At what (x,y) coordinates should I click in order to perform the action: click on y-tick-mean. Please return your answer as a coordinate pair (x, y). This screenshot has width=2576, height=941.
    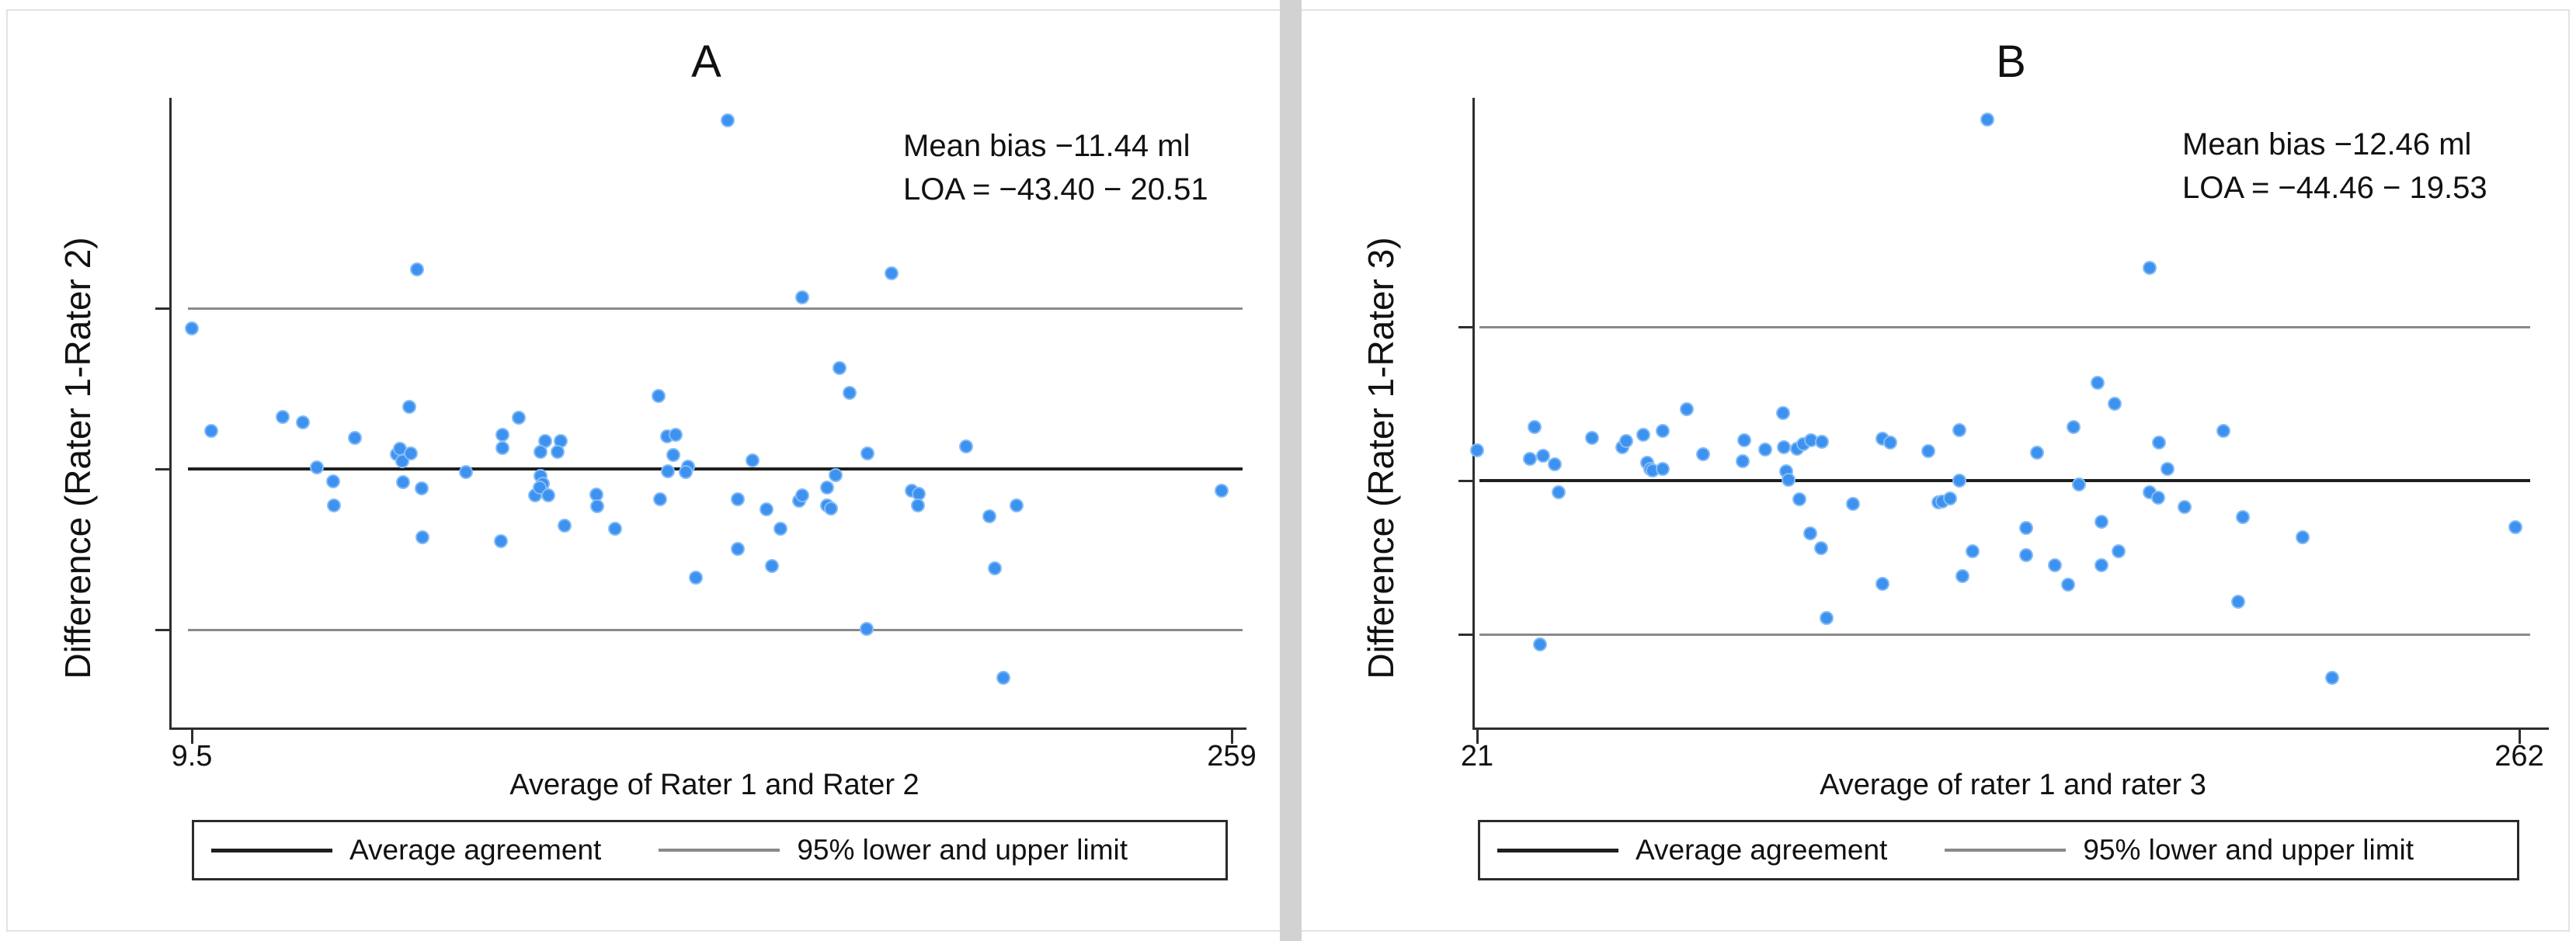
    Looking at the image, I should click on (1465, 481).